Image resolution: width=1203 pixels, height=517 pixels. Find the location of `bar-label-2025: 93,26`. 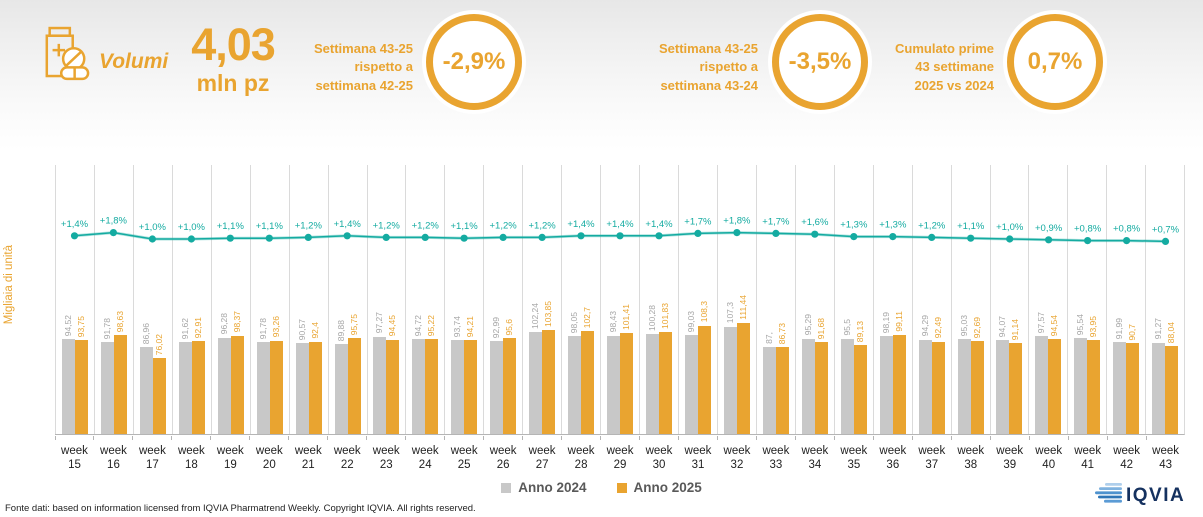

bar-label-2025: 93,26 is located at coordinates (275, 327).